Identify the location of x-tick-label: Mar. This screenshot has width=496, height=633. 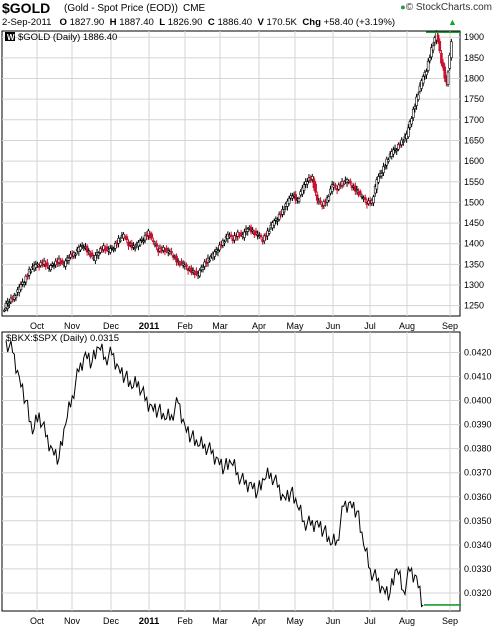
(220, 621).